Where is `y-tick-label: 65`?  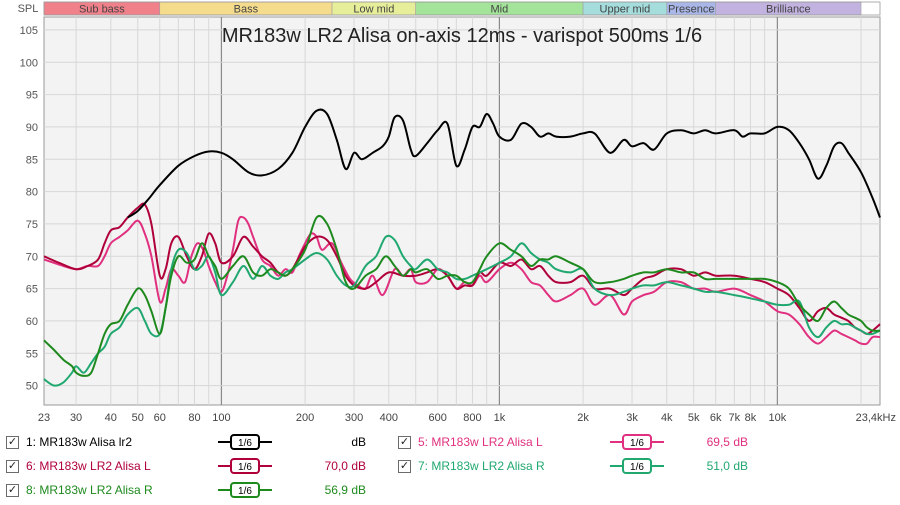
y-tick-label: 65 is located at coordinates (32, 290).